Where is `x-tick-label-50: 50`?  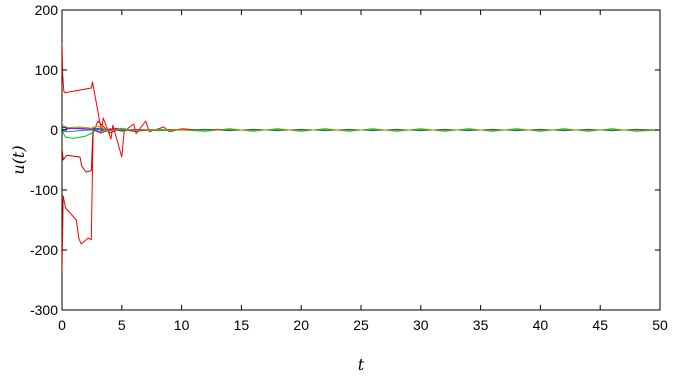 x-tick-label-50: 50 is located at coordinates (660, 325).